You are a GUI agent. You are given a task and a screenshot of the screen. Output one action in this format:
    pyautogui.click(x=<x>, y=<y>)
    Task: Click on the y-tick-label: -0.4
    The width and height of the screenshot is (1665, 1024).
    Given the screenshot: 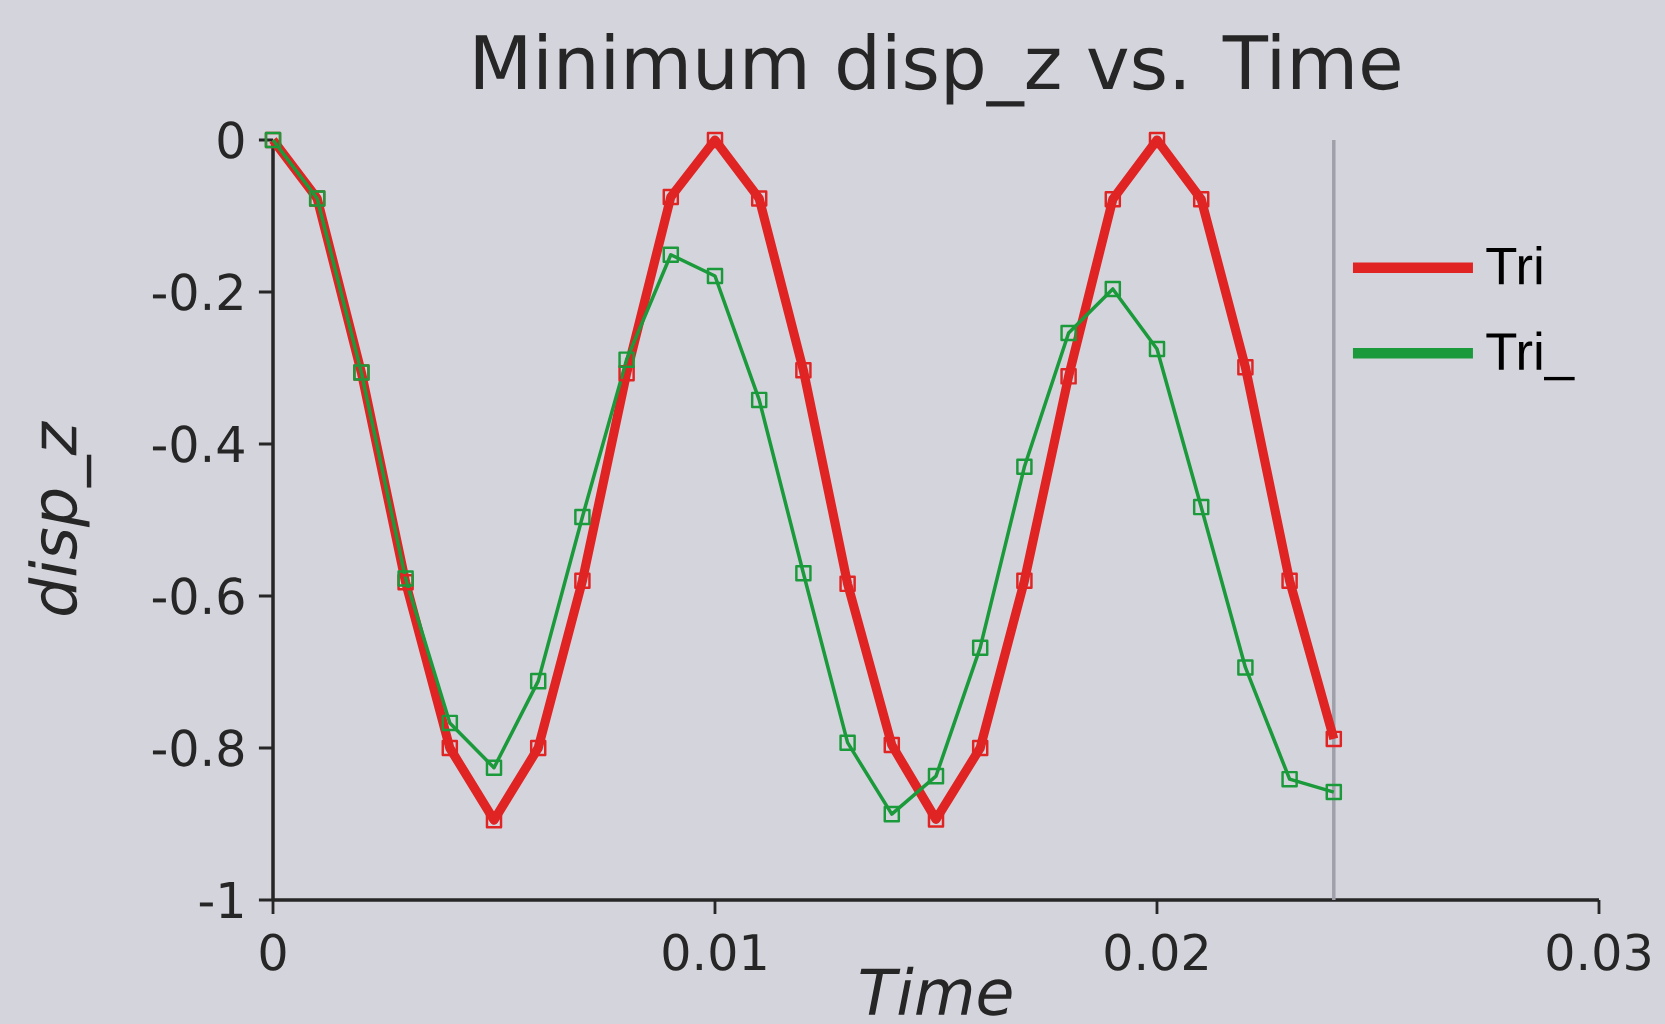 What is the action you would take?
    pyautogui.click(x=198, y=444)
    